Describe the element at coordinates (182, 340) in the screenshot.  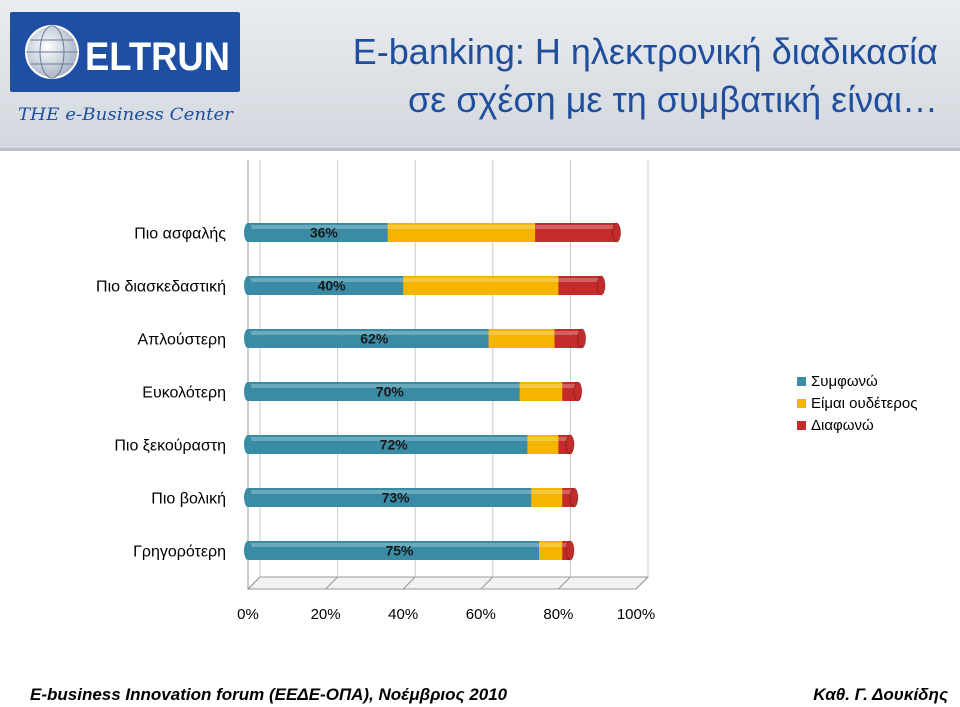
I see `category-label: Απλούστερη` at that location.